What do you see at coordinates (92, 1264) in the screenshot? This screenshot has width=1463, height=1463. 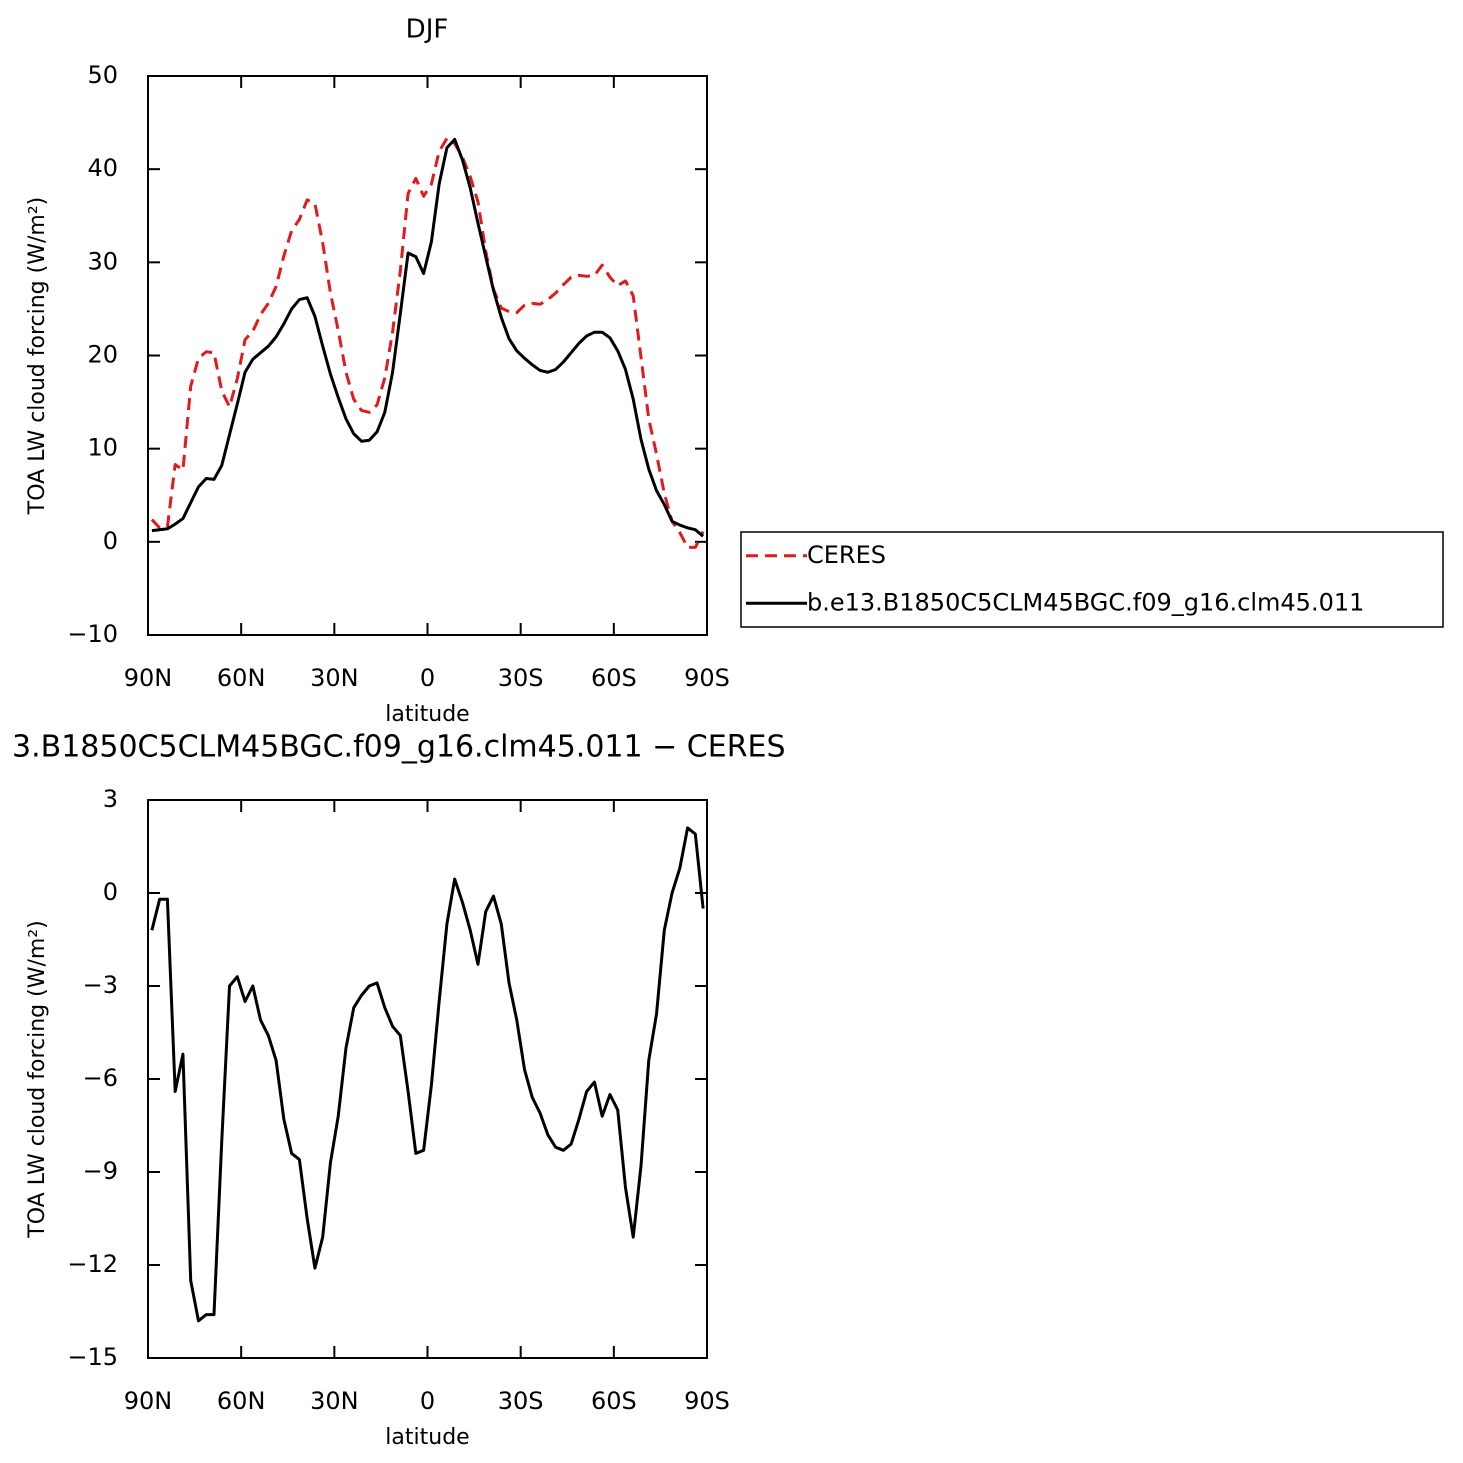 I see `y-tick-label: −12` at bounding box center [92, 1264].